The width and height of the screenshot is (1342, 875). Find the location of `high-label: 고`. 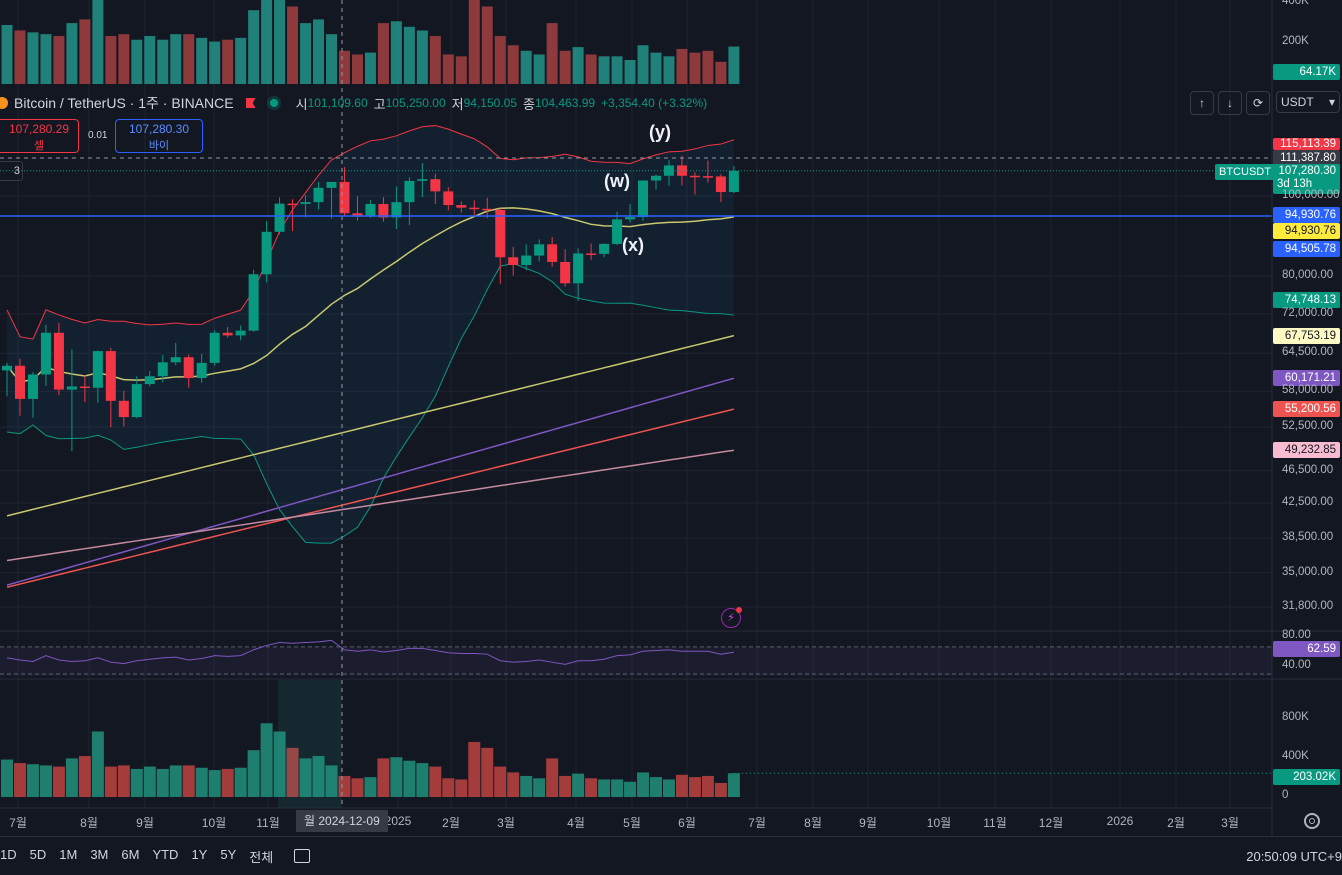

high-label: 고 is located at coordinates (379, 104).